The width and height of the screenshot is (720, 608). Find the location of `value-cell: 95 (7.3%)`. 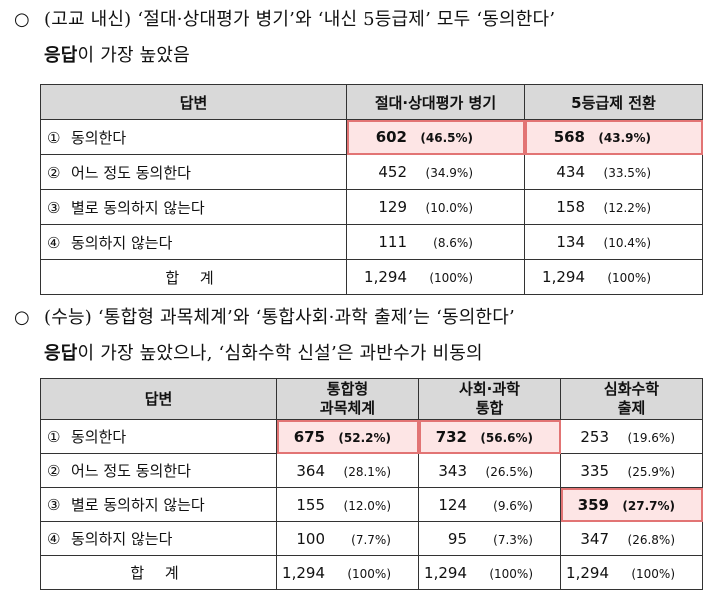

value-cell: 95 (7.3%) is located at coordinates (489, 538).